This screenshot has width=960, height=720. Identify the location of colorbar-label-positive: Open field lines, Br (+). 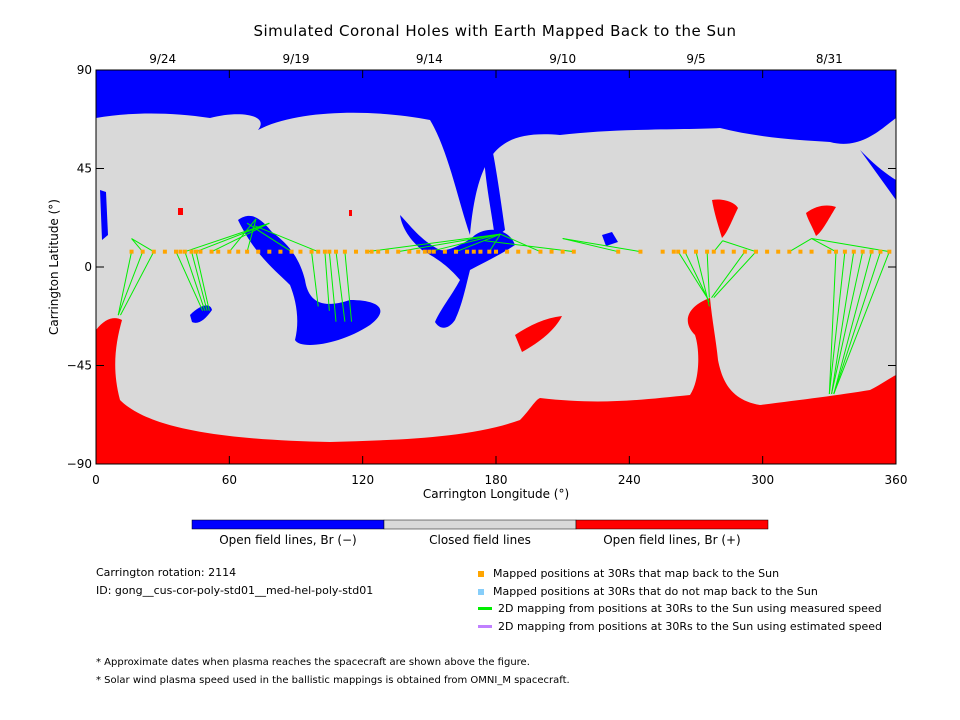
(672, 540).